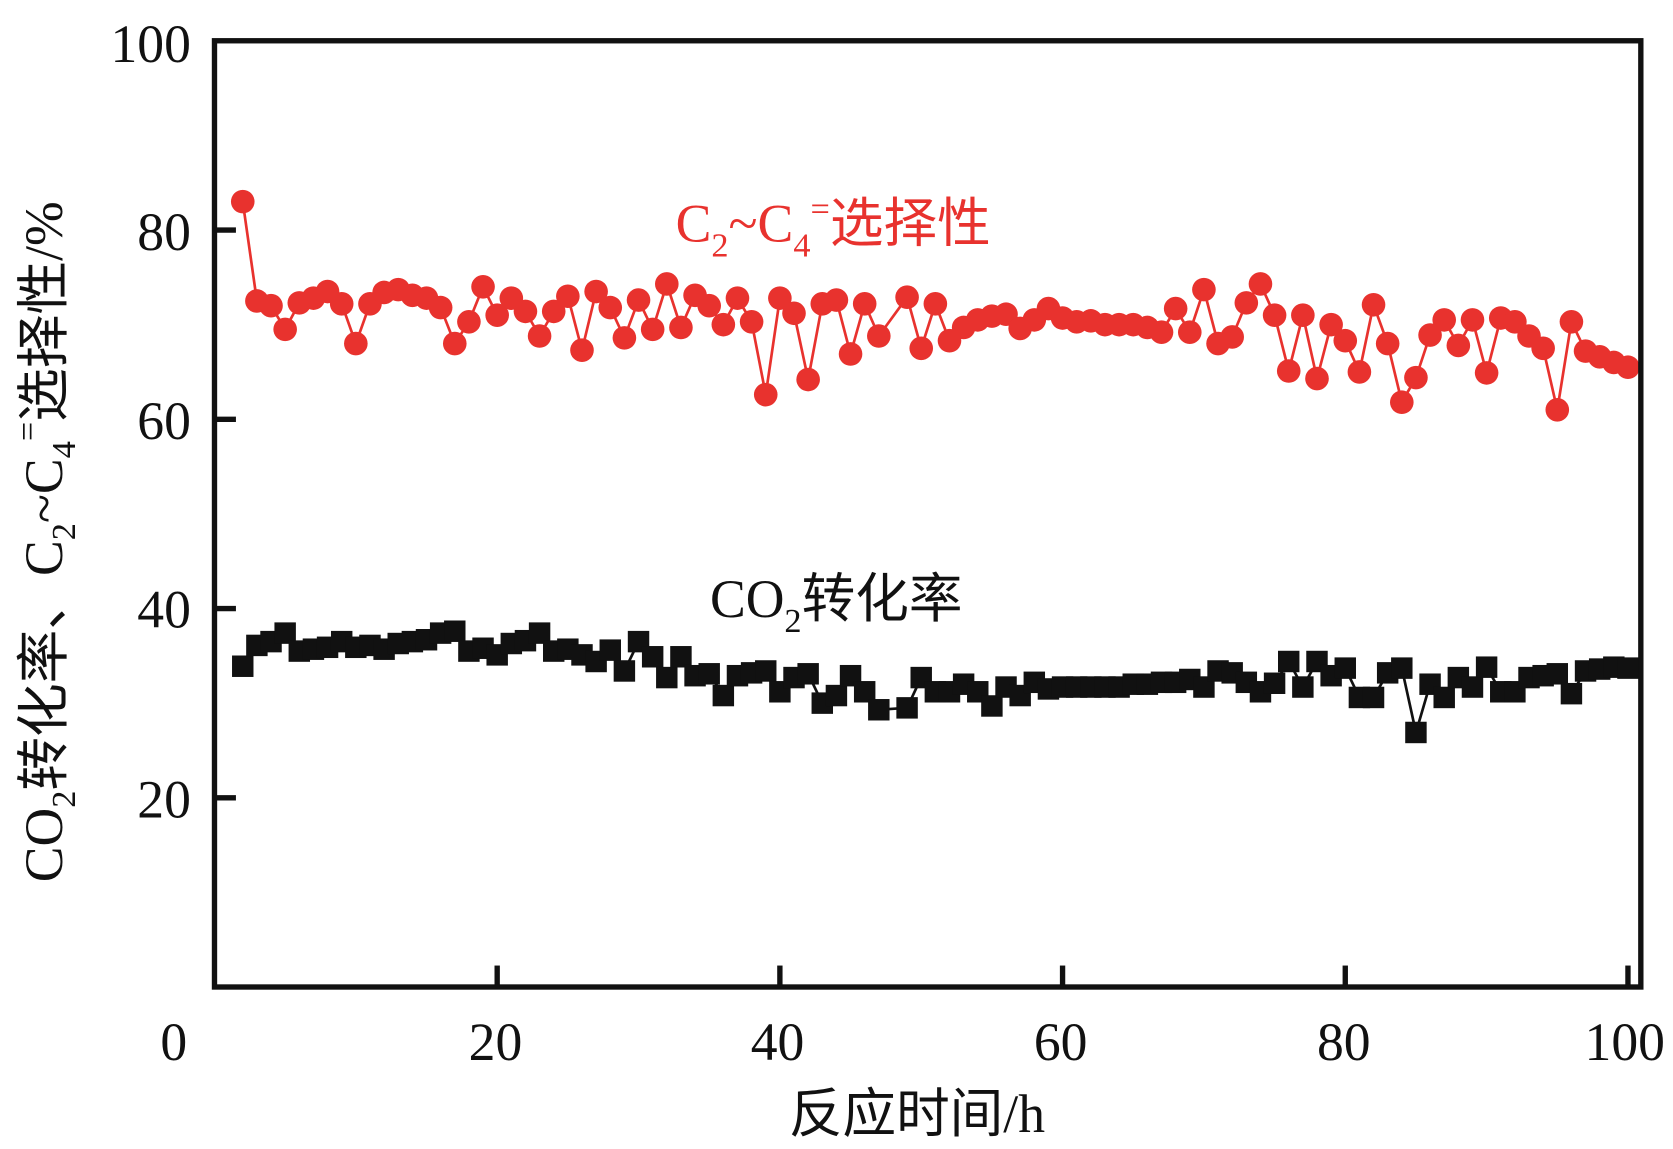  I want to click on x-tick-label: 0, so click(173, 1042).